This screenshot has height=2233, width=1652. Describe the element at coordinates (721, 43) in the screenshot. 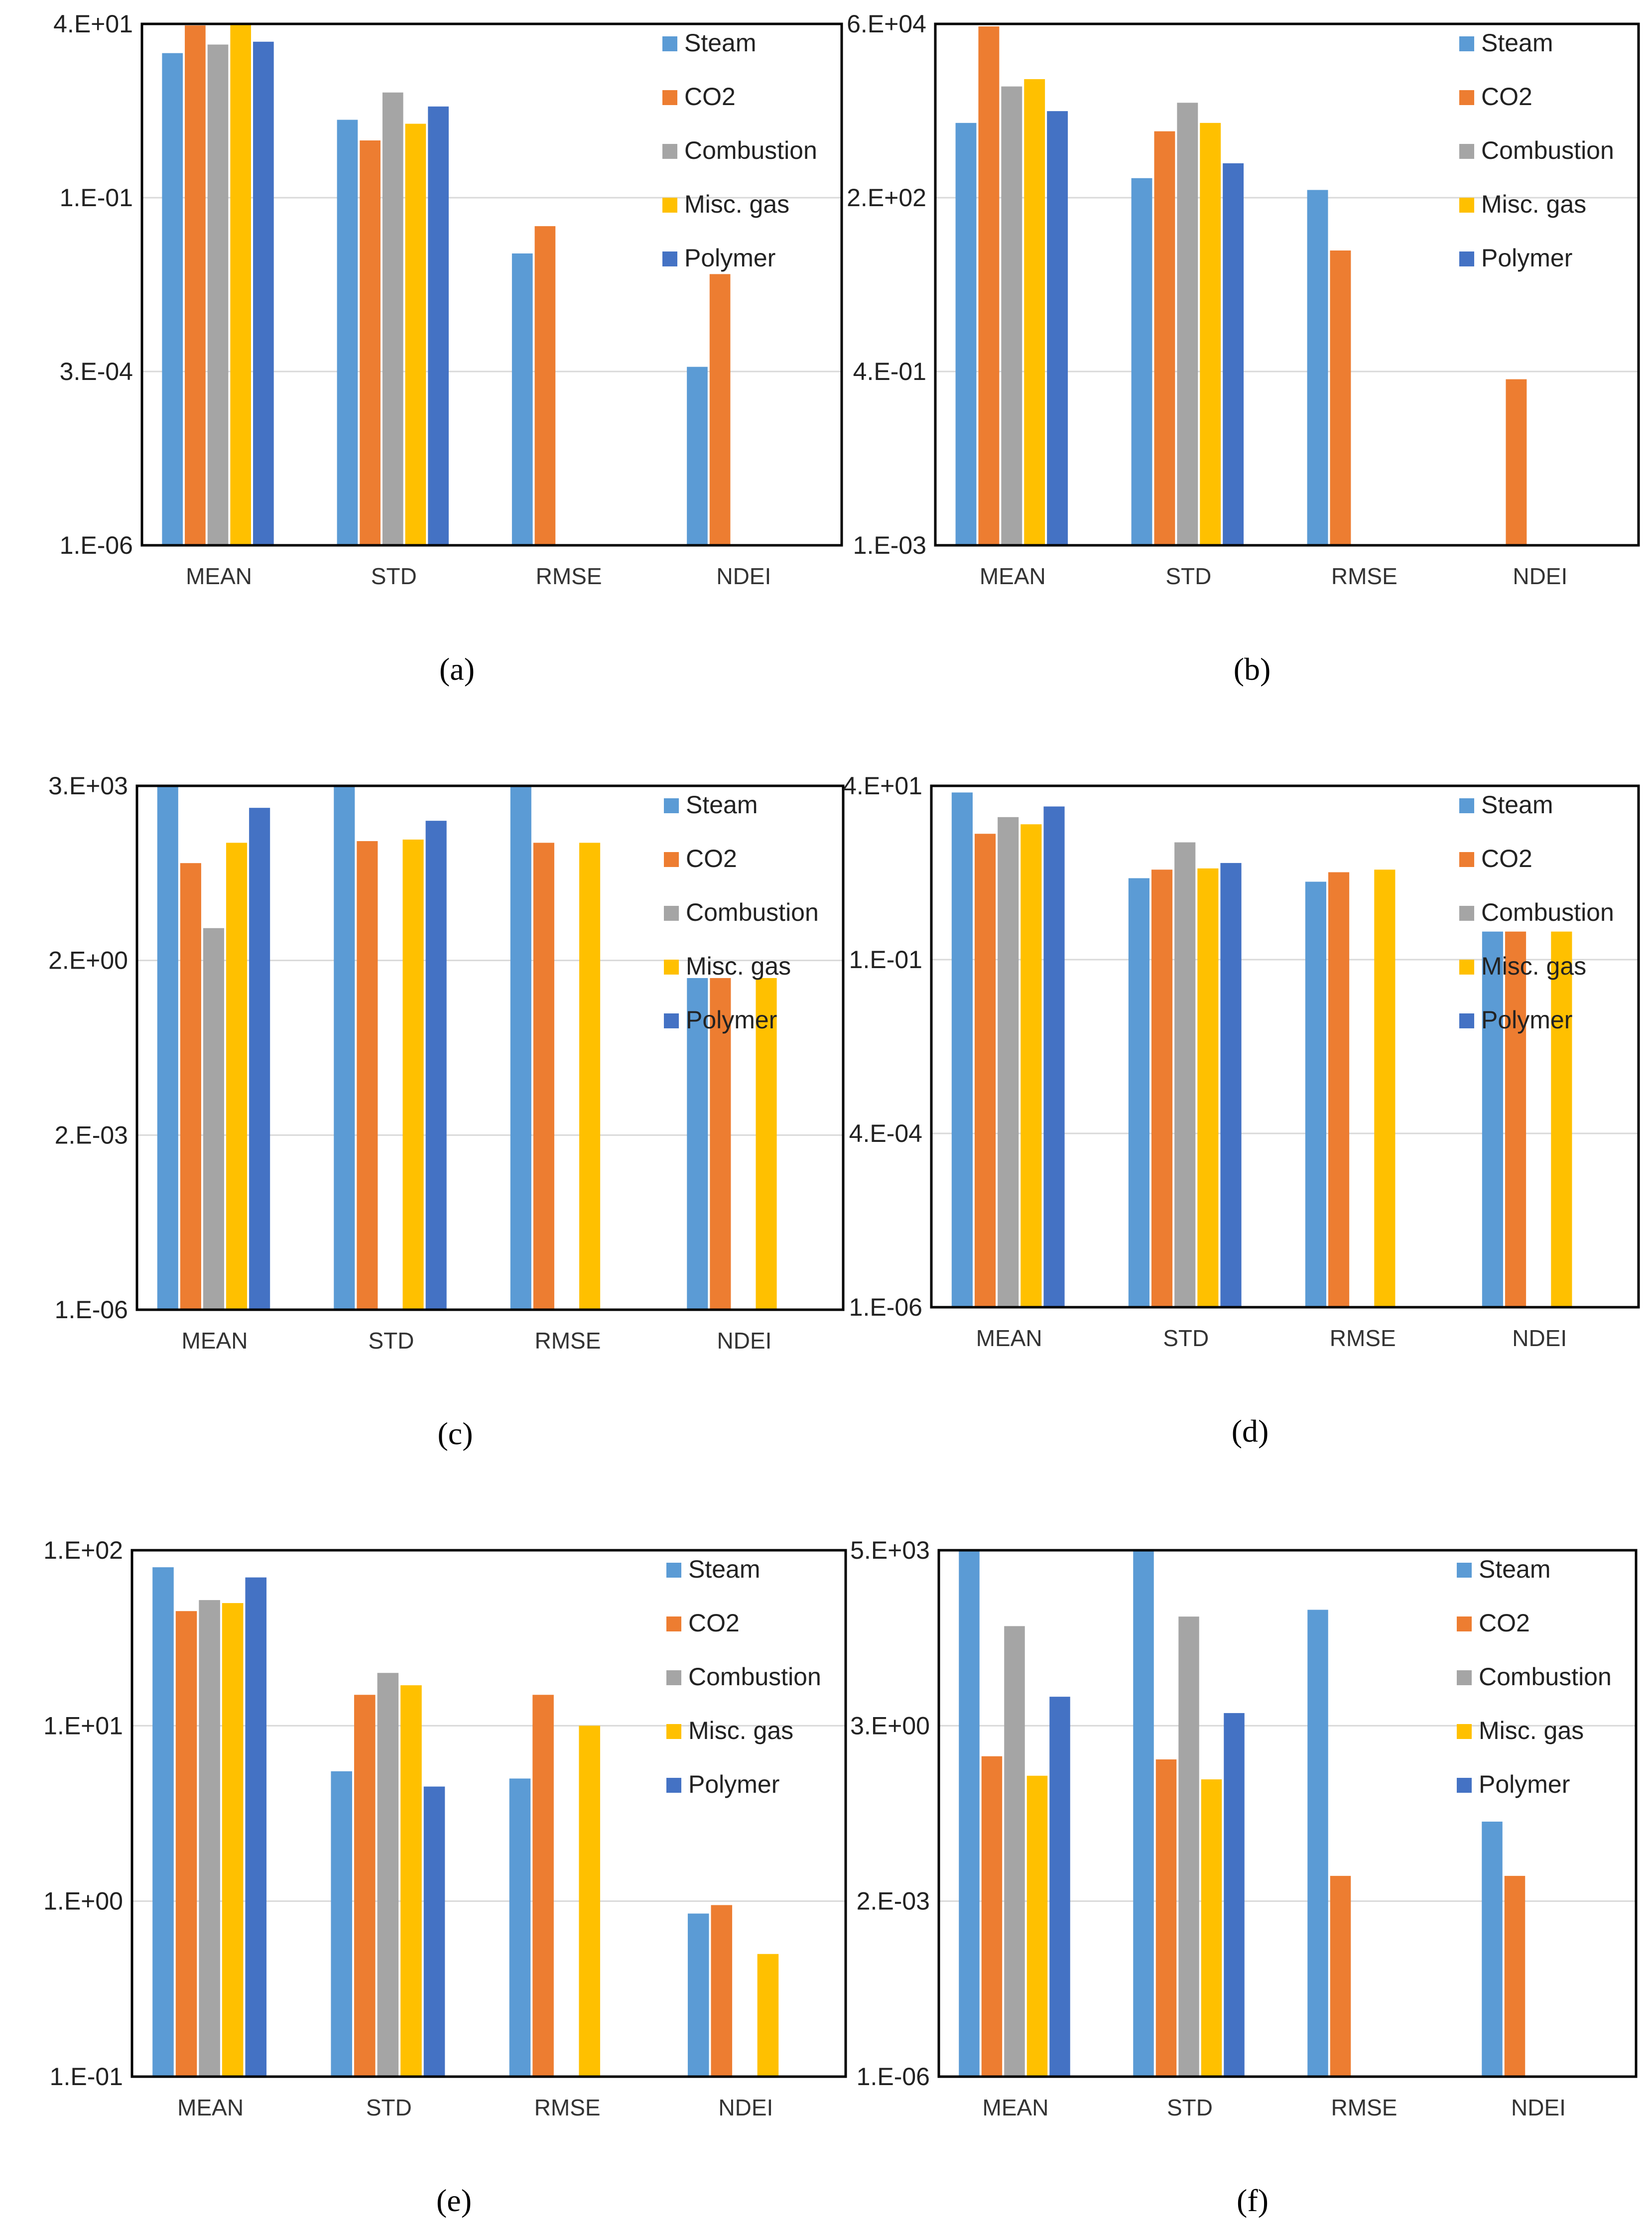

I see `legend-label: Steam` at that location.